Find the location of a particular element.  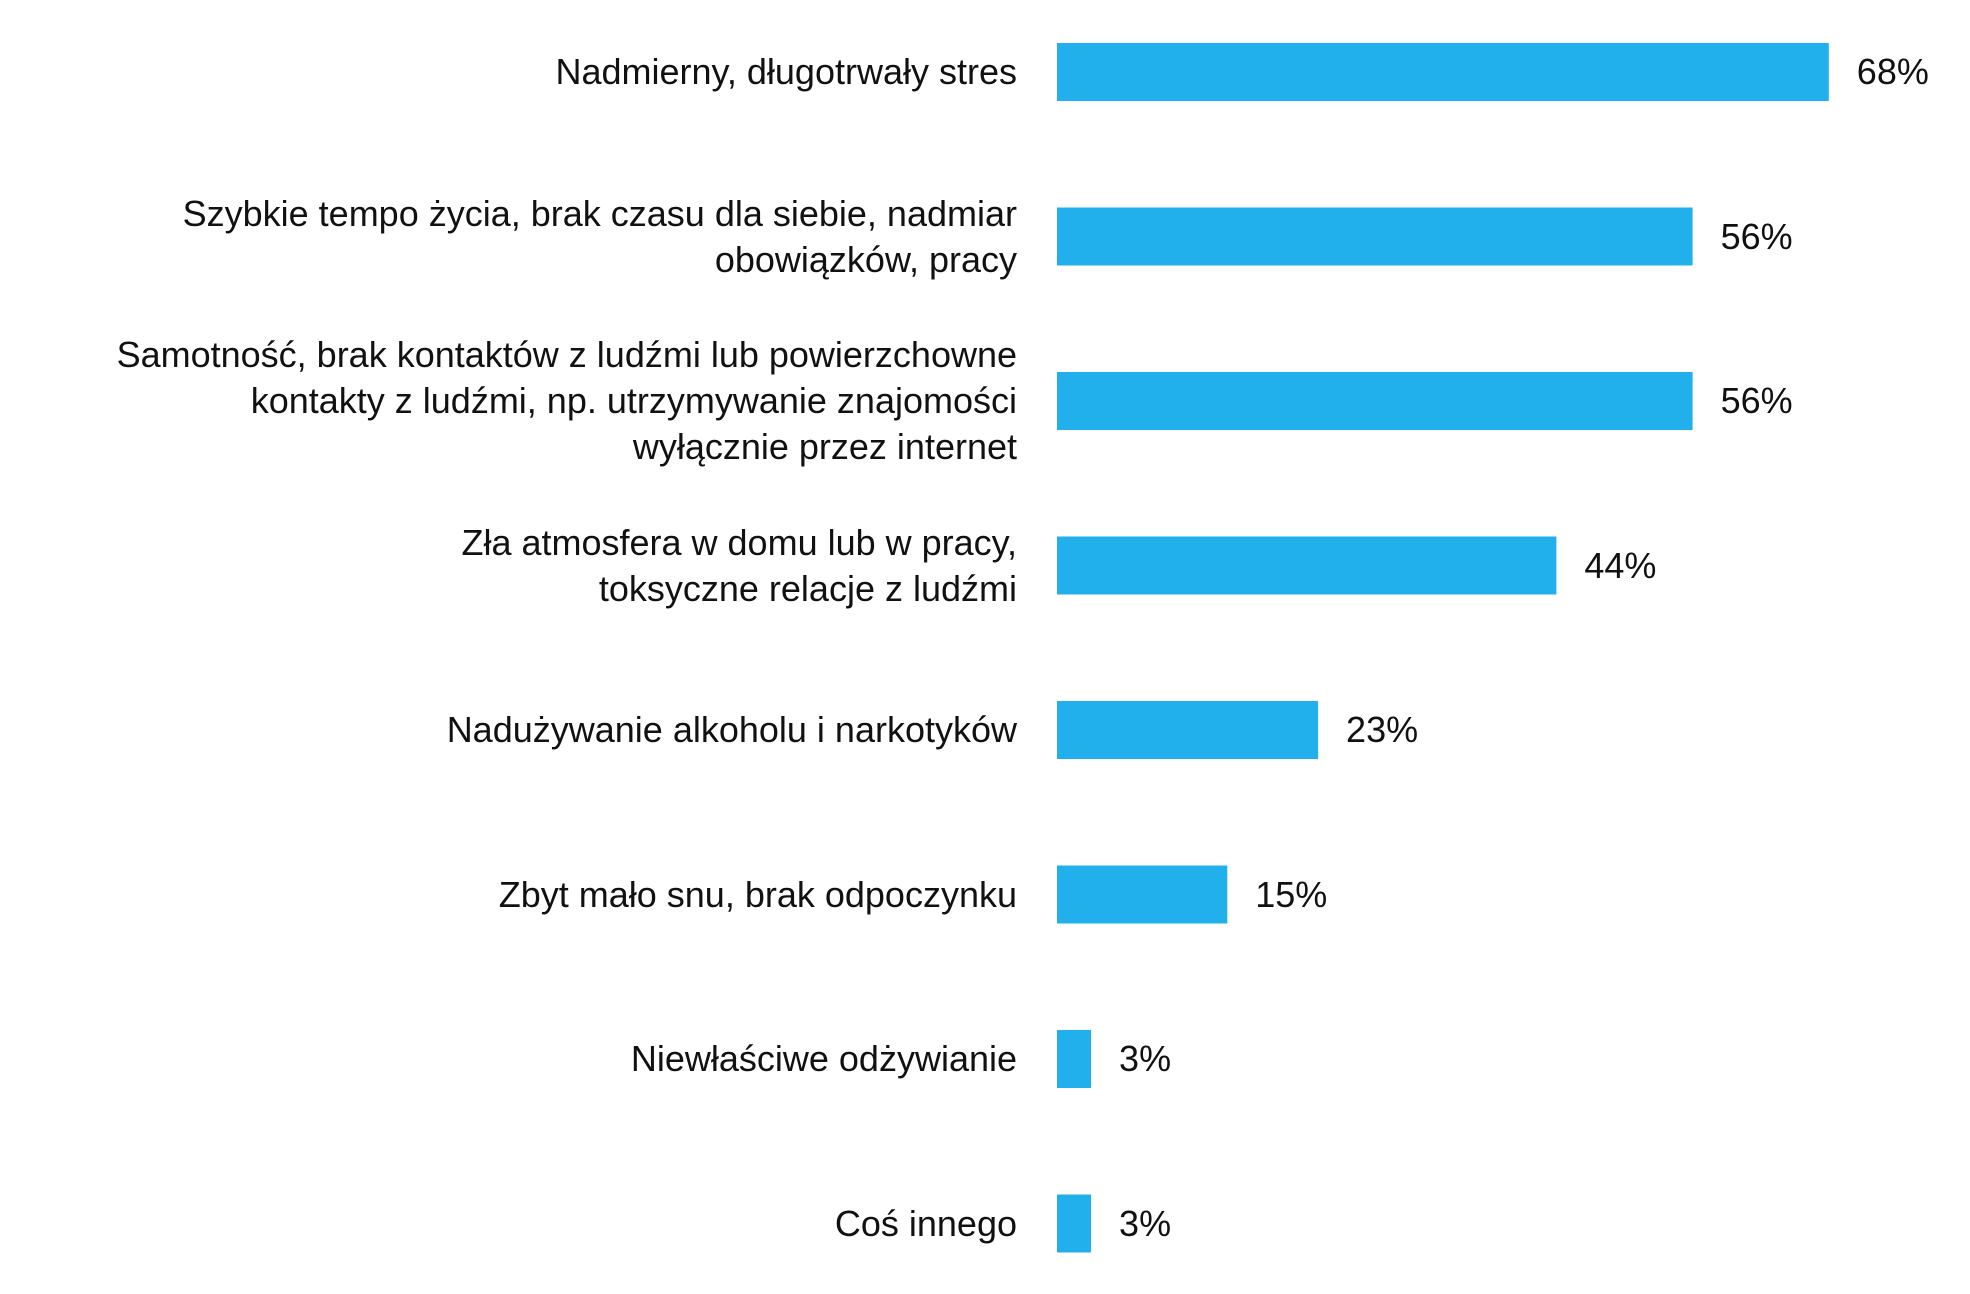

category-label-7: Coś innego is located at coordinates (517, 1224).